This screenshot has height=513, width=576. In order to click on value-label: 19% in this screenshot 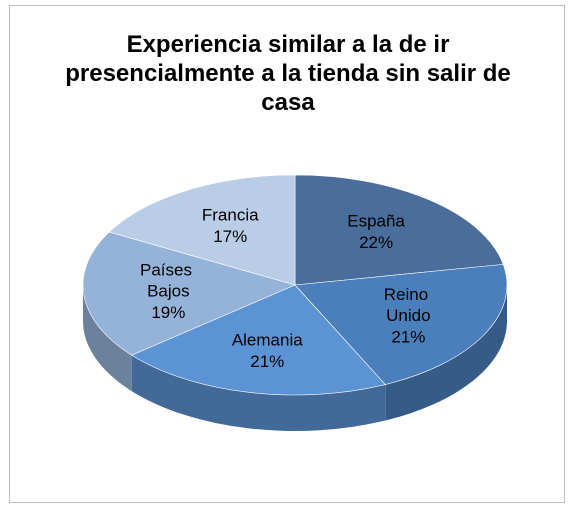, I will do `click(168, 312)`.